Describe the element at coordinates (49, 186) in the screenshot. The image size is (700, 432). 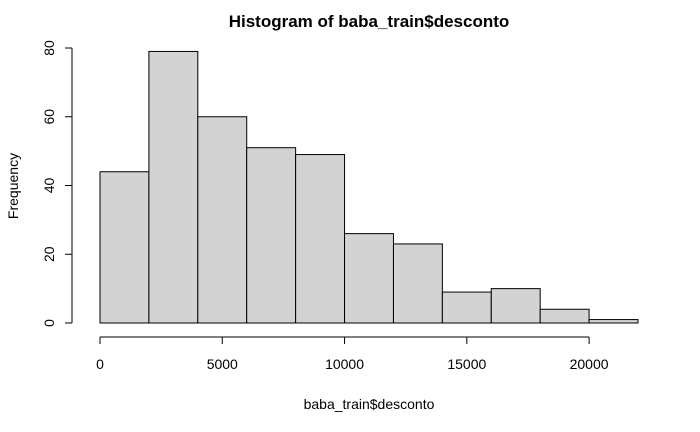
I see `y-tick-label: 40` at that location.